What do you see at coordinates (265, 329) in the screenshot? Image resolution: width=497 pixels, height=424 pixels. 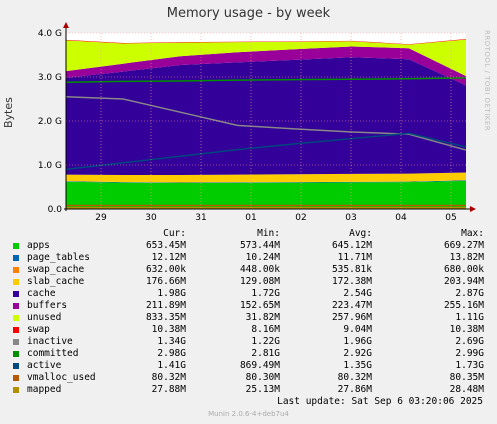 I see `legend-min-value: 8.16M` at bounding box center [265, 329].